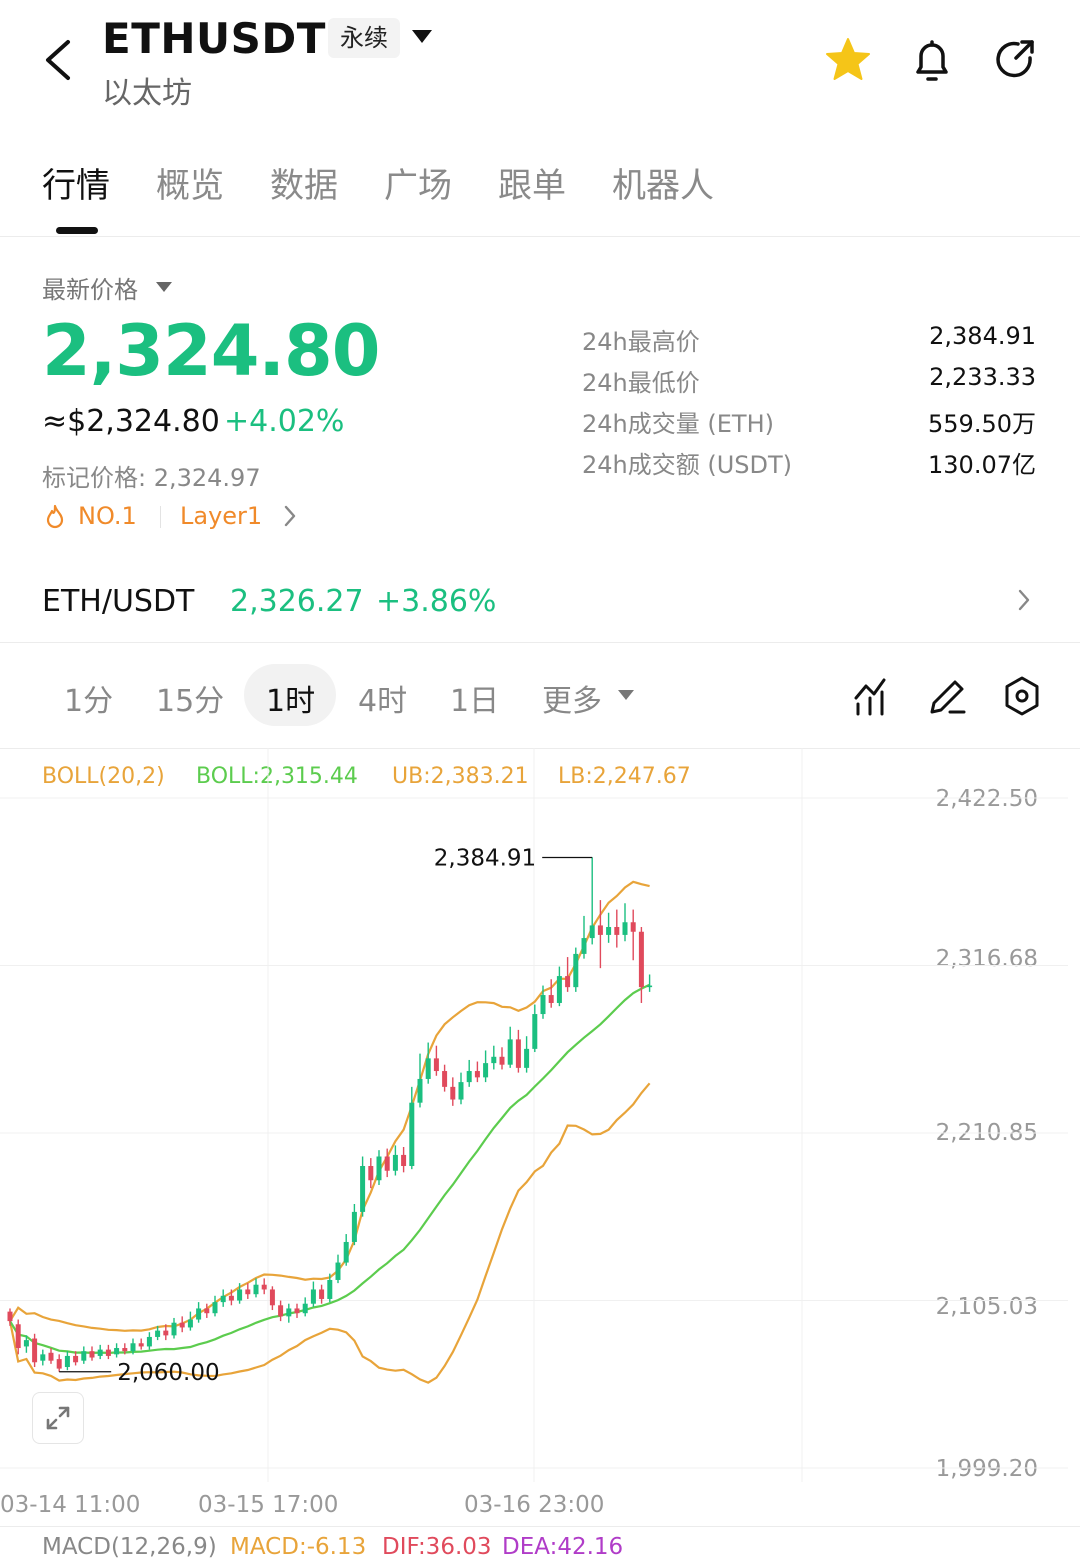  What do you see at coordinates (70, 1505) in the screenshot?
I see `x-tick-label: 03-14 11:00` at bounding box center [70, 1505].